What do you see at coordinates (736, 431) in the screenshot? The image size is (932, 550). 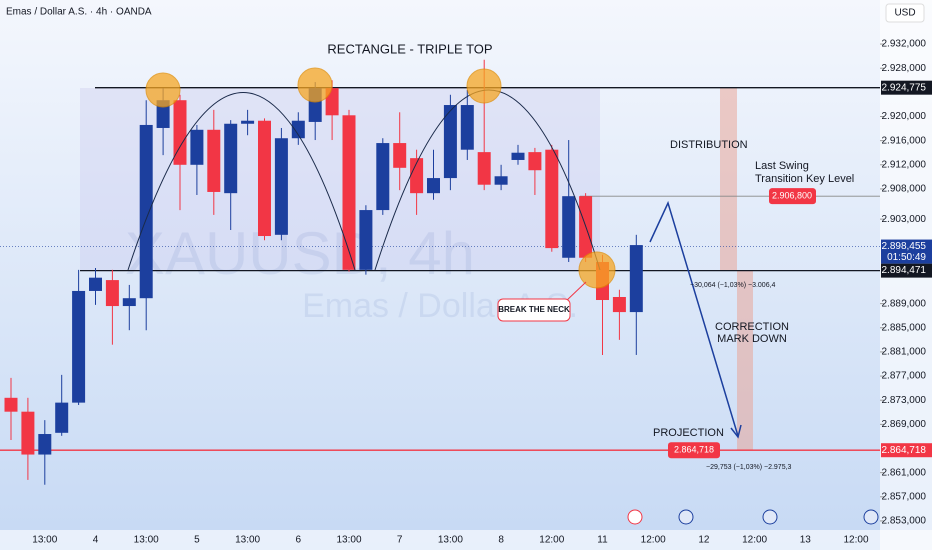 I see `arrow-head` at bounding box center [736, 431].